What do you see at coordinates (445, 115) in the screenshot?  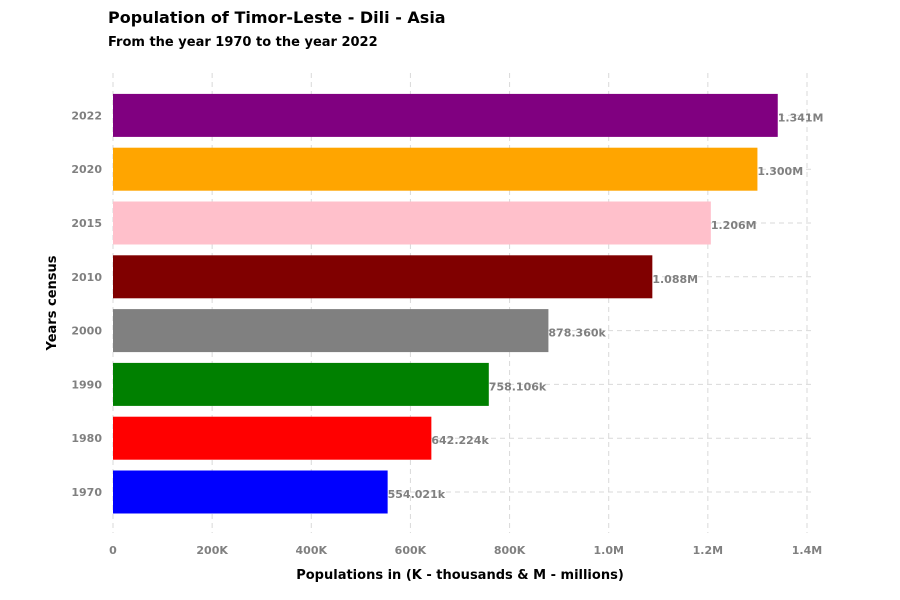 I see `bar-2022` at bounding box center [445, 115].